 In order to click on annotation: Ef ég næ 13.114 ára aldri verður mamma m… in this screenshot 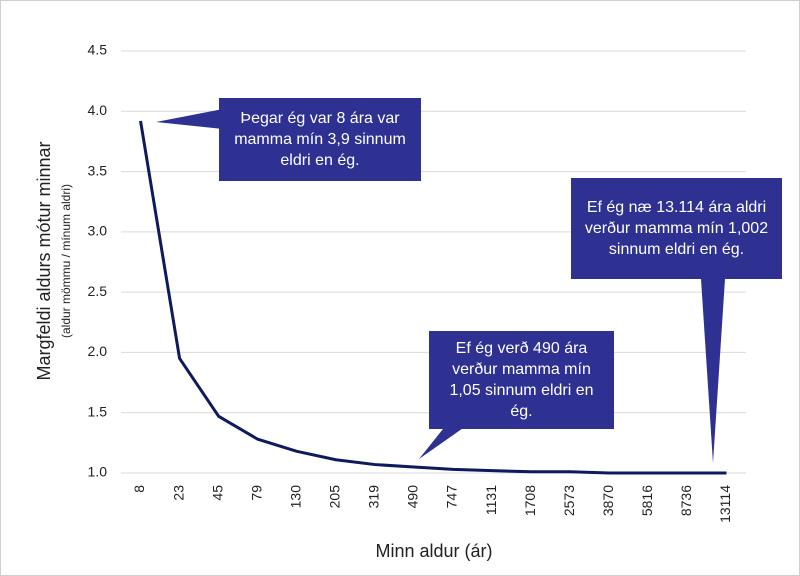, I will do `click(676, 228)`.